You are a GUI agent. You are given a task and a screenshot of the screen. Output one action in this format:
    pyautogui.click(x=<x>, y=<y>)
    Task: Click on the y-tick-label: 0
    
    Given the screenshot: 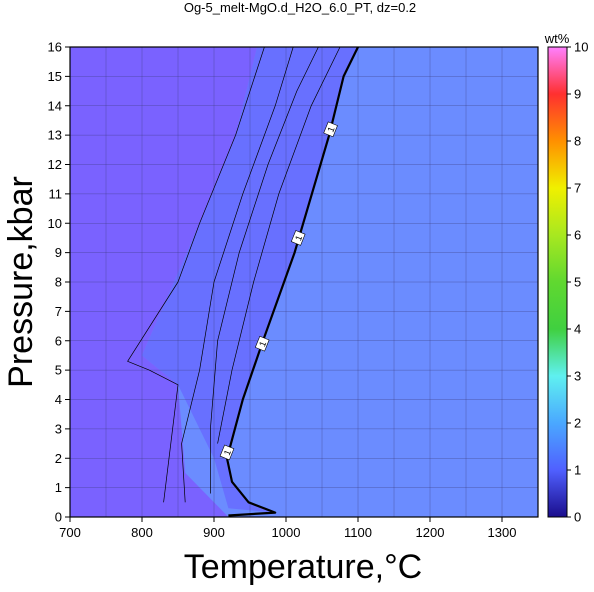 What is the action you would take?
    pyautogui.click(x=58, y=517)
    